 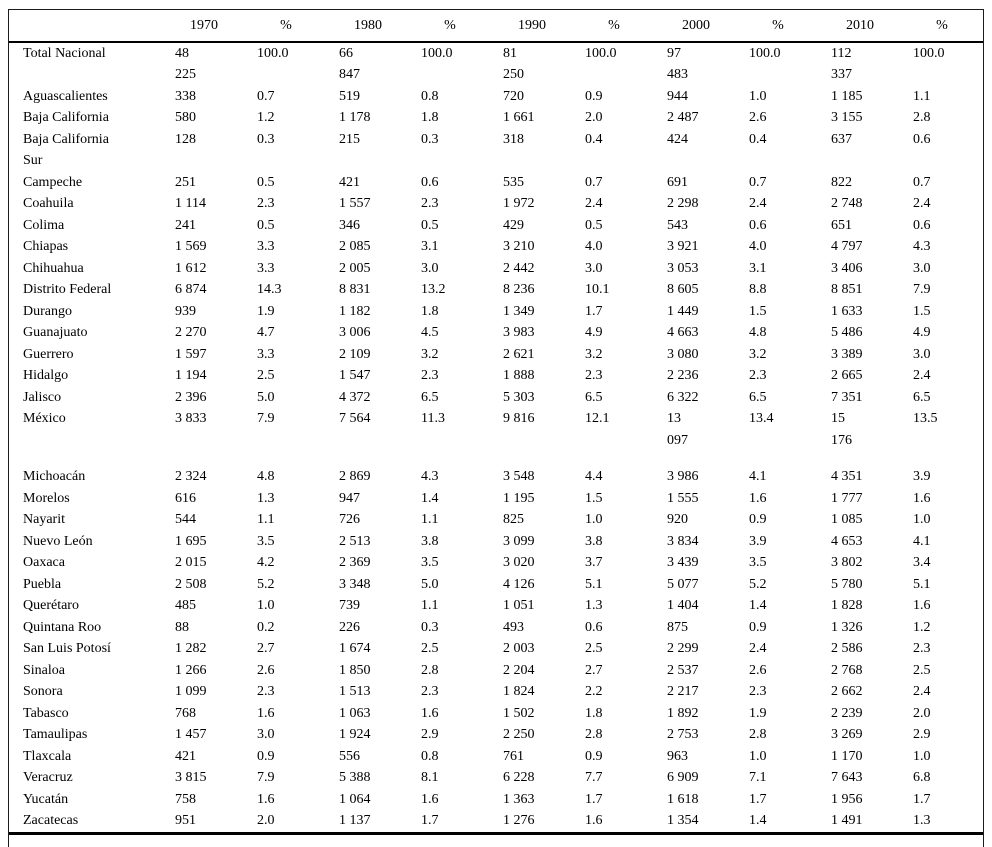 What do you see at coordinates (355, 541) in the screenshot?
I see `data-cell: 2 513` at bounding box center [355, 541].